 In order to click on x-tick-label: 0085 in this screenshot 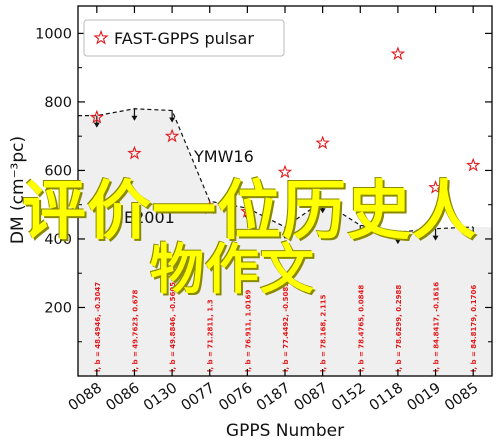, I will do `click(461, 397)`.